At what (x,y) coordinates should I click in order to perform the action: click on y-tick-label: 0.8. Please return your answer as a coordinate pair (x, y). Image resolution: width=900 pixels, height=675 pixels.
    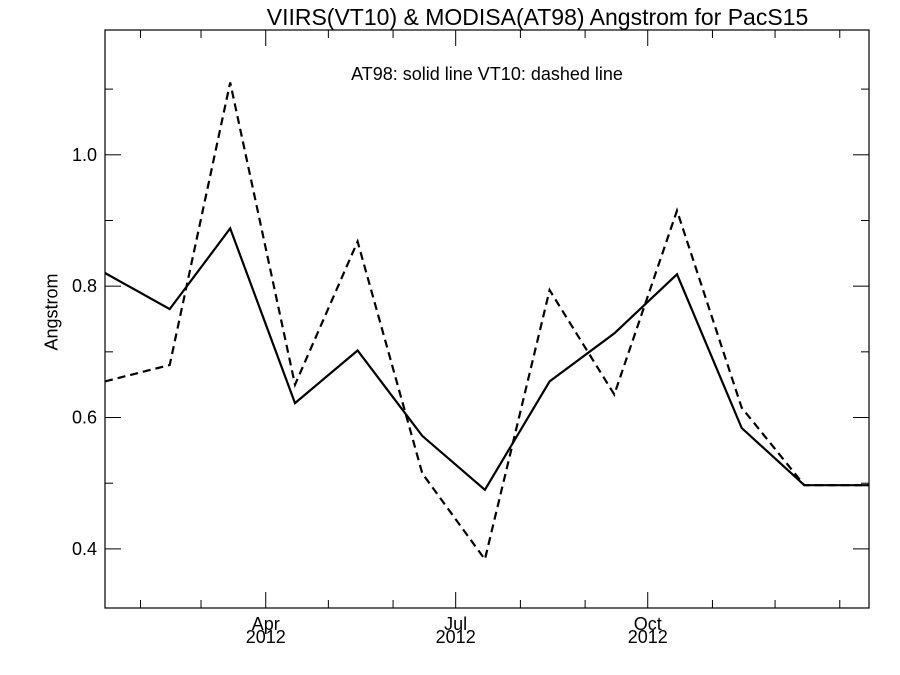
    Looking at the image, I should click on (84, 286).